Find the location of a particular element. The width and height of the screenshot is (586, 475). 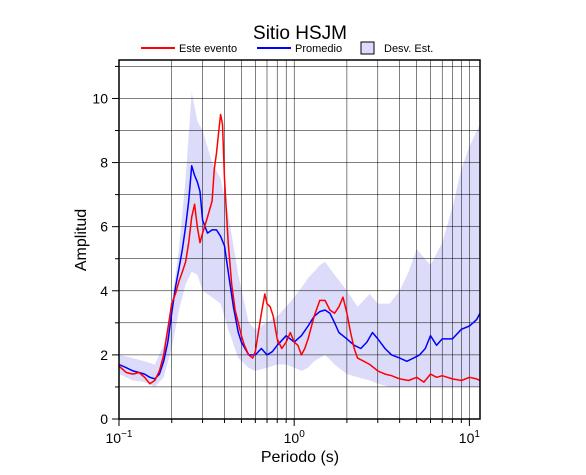

y-tick-label: 6 is located at coordinates (104, 227).